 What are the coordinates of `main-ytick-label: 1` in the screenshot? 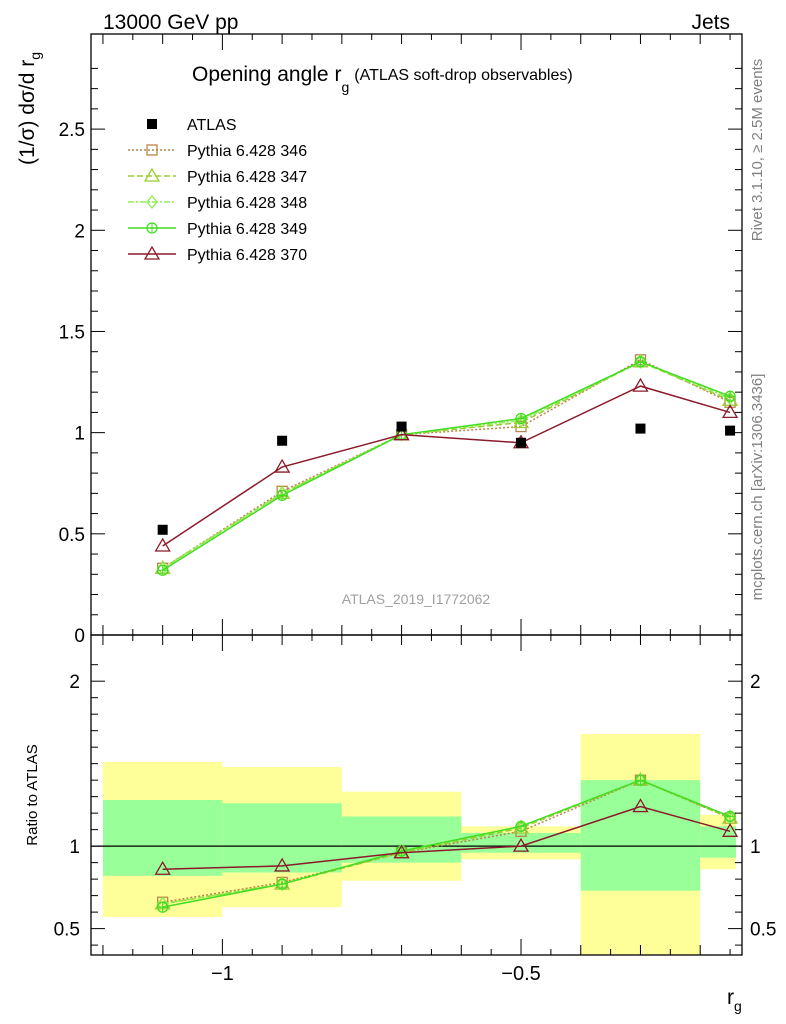 It's located at (79, 434).